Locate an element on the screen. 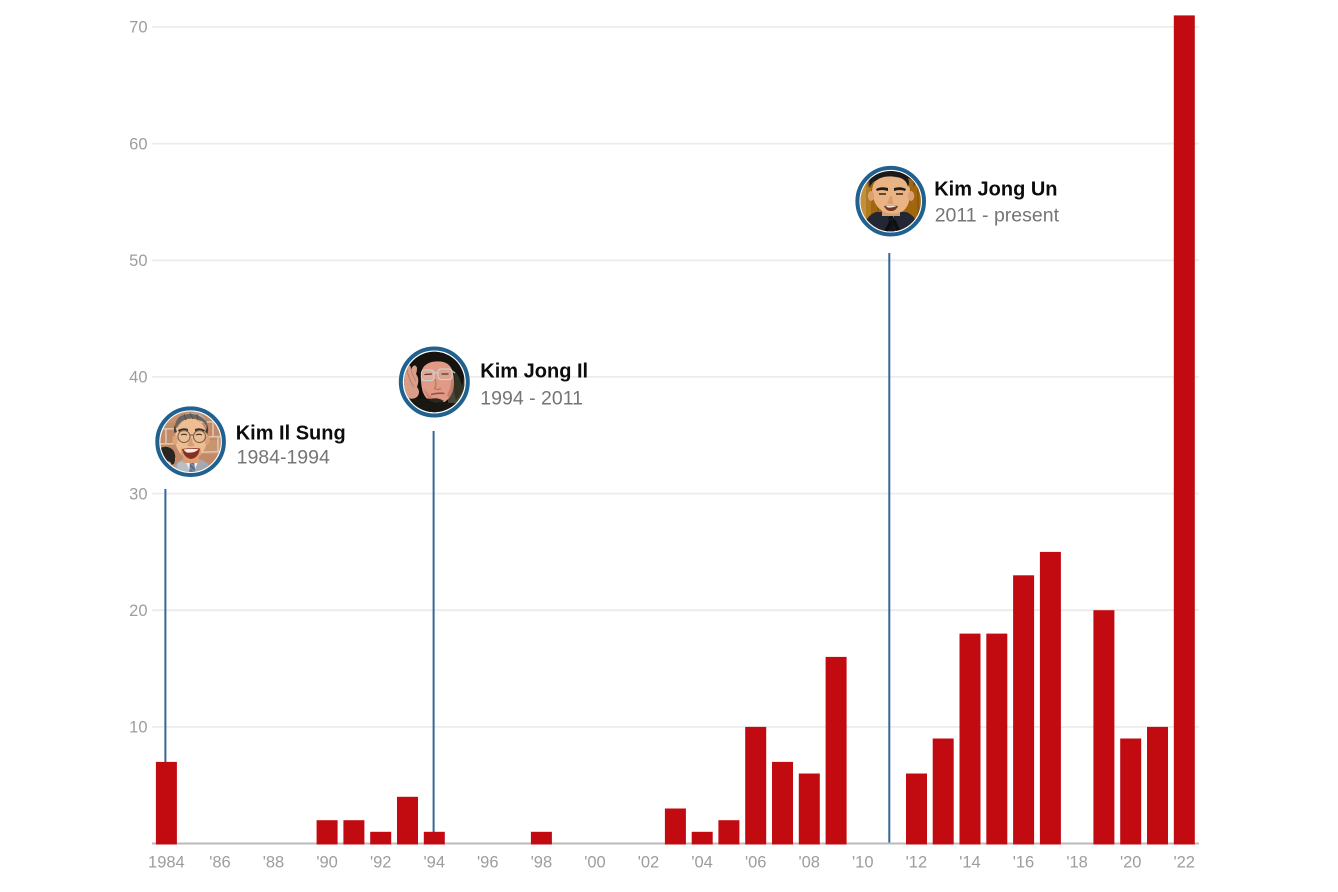 The height and width of the screenshot is (892, 1338). svg-text: 60 is located at coordinates (138, 144).